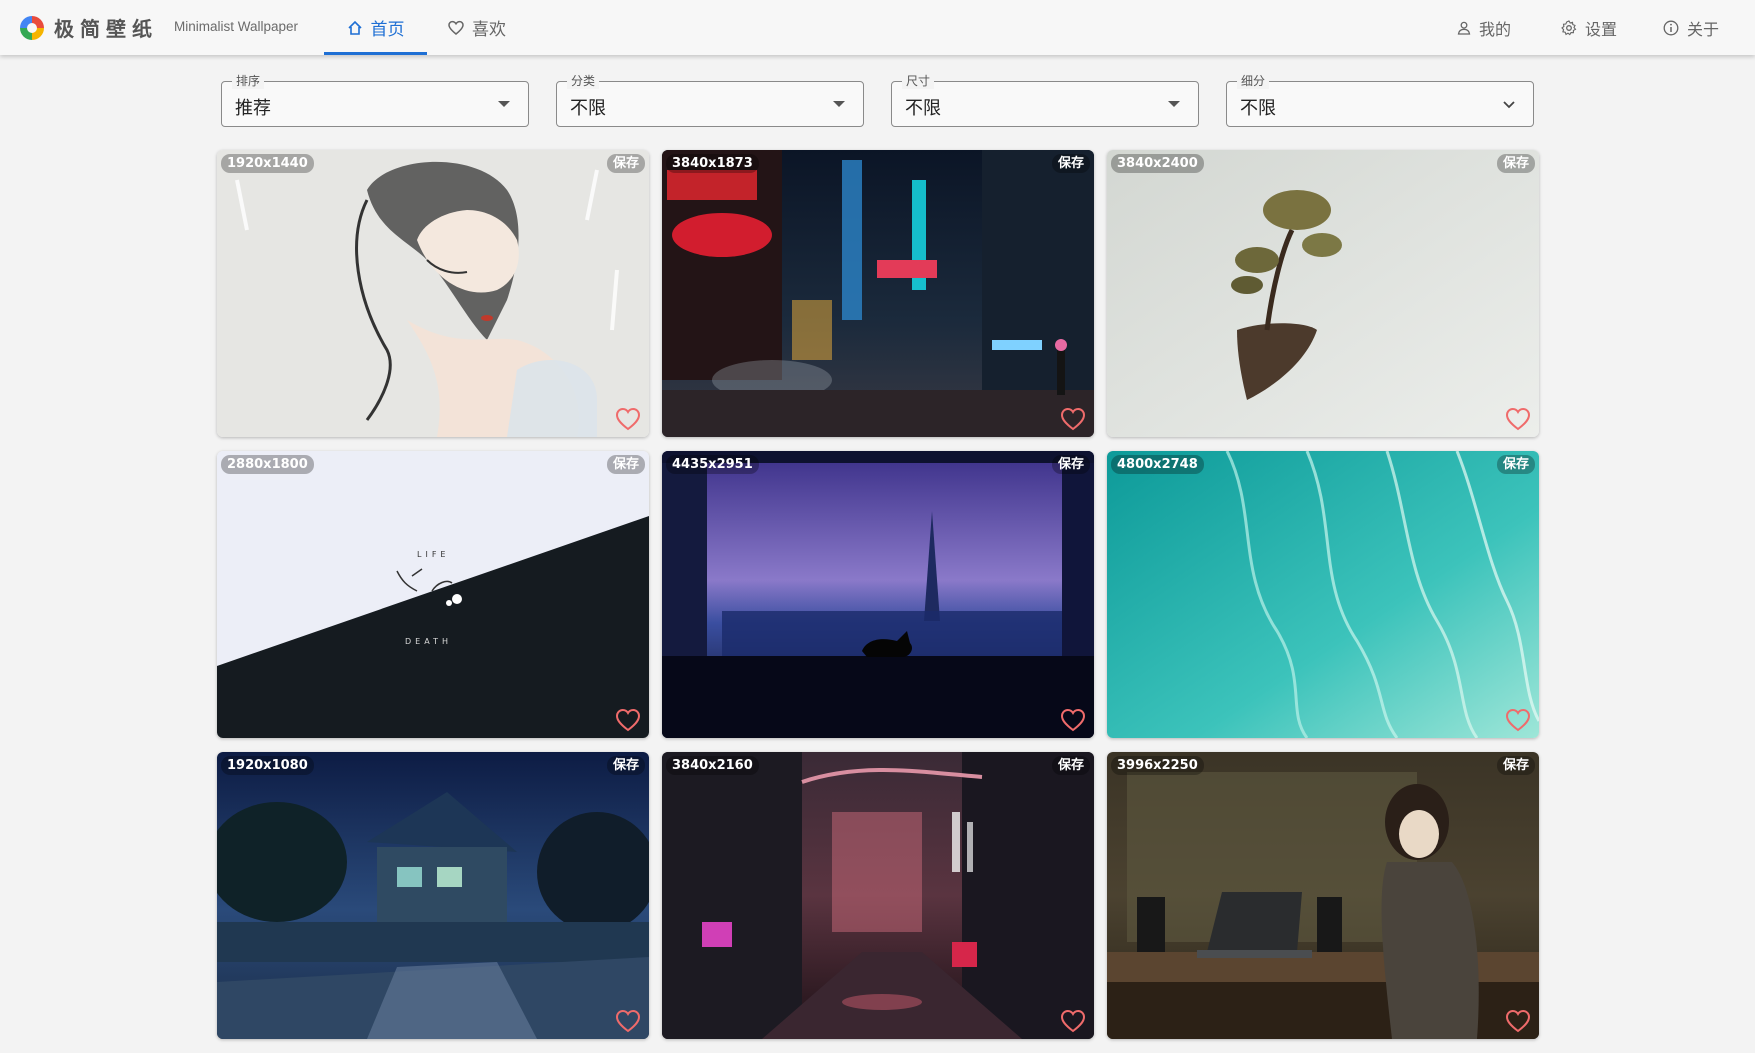  What do you see at coordinates (1157, 464) in the screenshot?
I see `resolution-badge: 4800x2748` at bounding box center [1157, 464].